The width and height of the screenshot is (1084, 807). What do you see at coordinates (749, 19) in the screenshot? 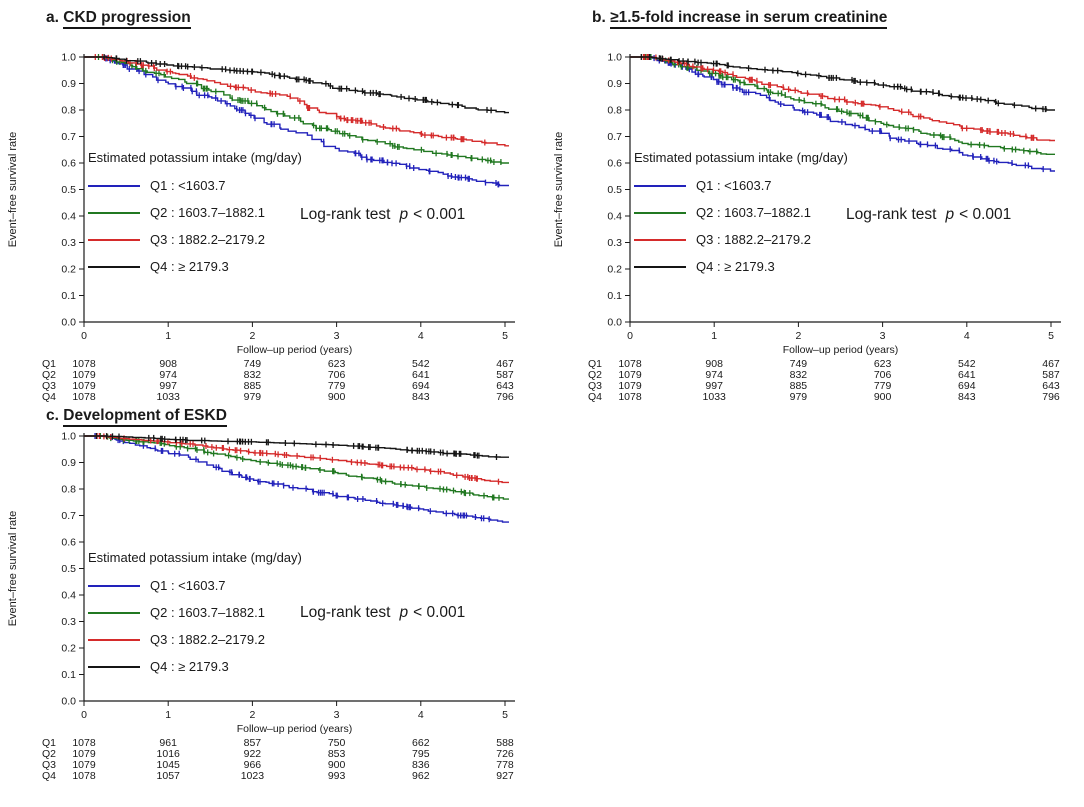
I see `panel-b-title-text: ≥1.5-fold increase in serum creatinine` at bounding box center [749, 19].